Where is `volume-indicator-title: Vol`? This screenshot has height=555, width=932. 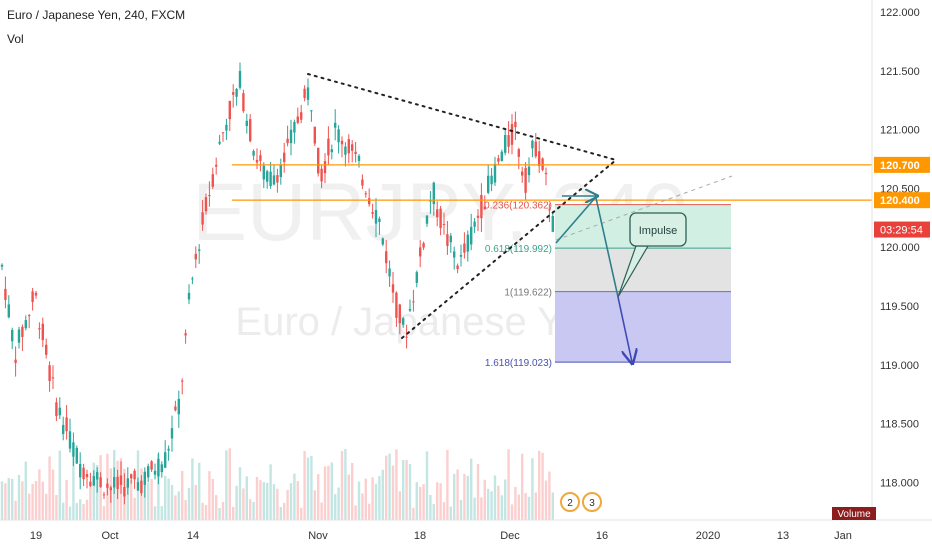 volume-indicator-title: Vol is located at coordinates (15, 39).